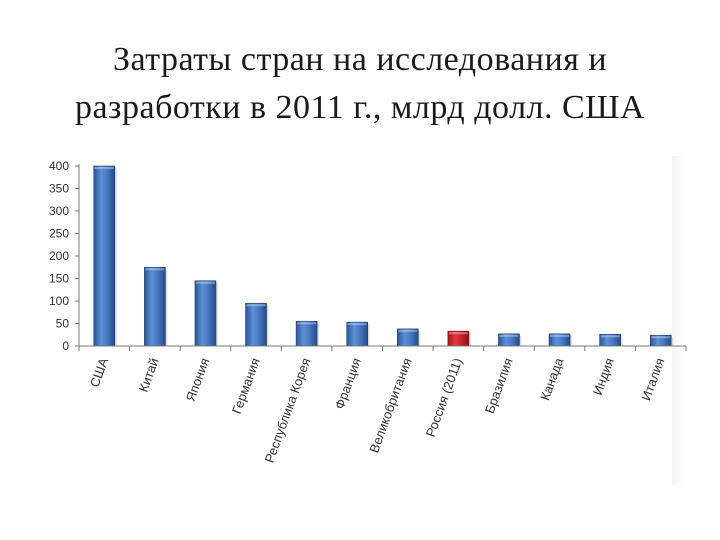  Describe the element at coordinates (63, 324) in the screenshot. I see `y-tick-label: 50` at that location.